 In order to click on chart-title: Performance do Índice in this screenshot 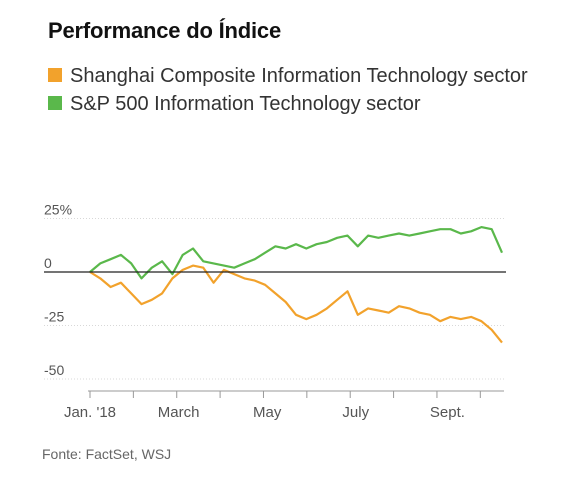, I will do `click(164, 30)`.